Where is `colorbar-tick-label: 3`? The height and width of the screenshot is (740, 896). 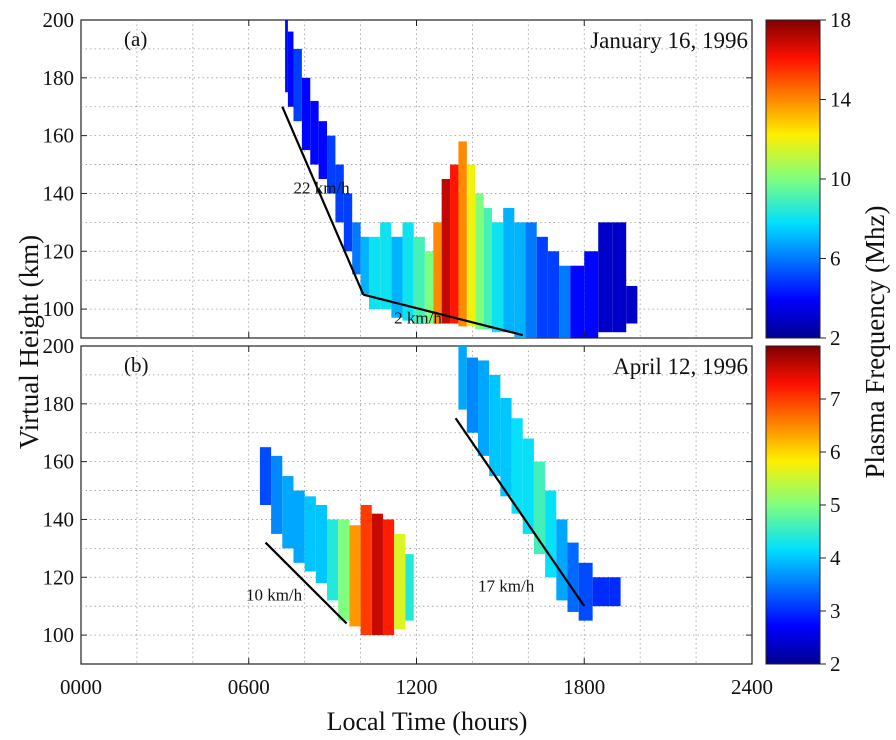
colorbar-tick-label: 3 is located at coordinates (835, 611).